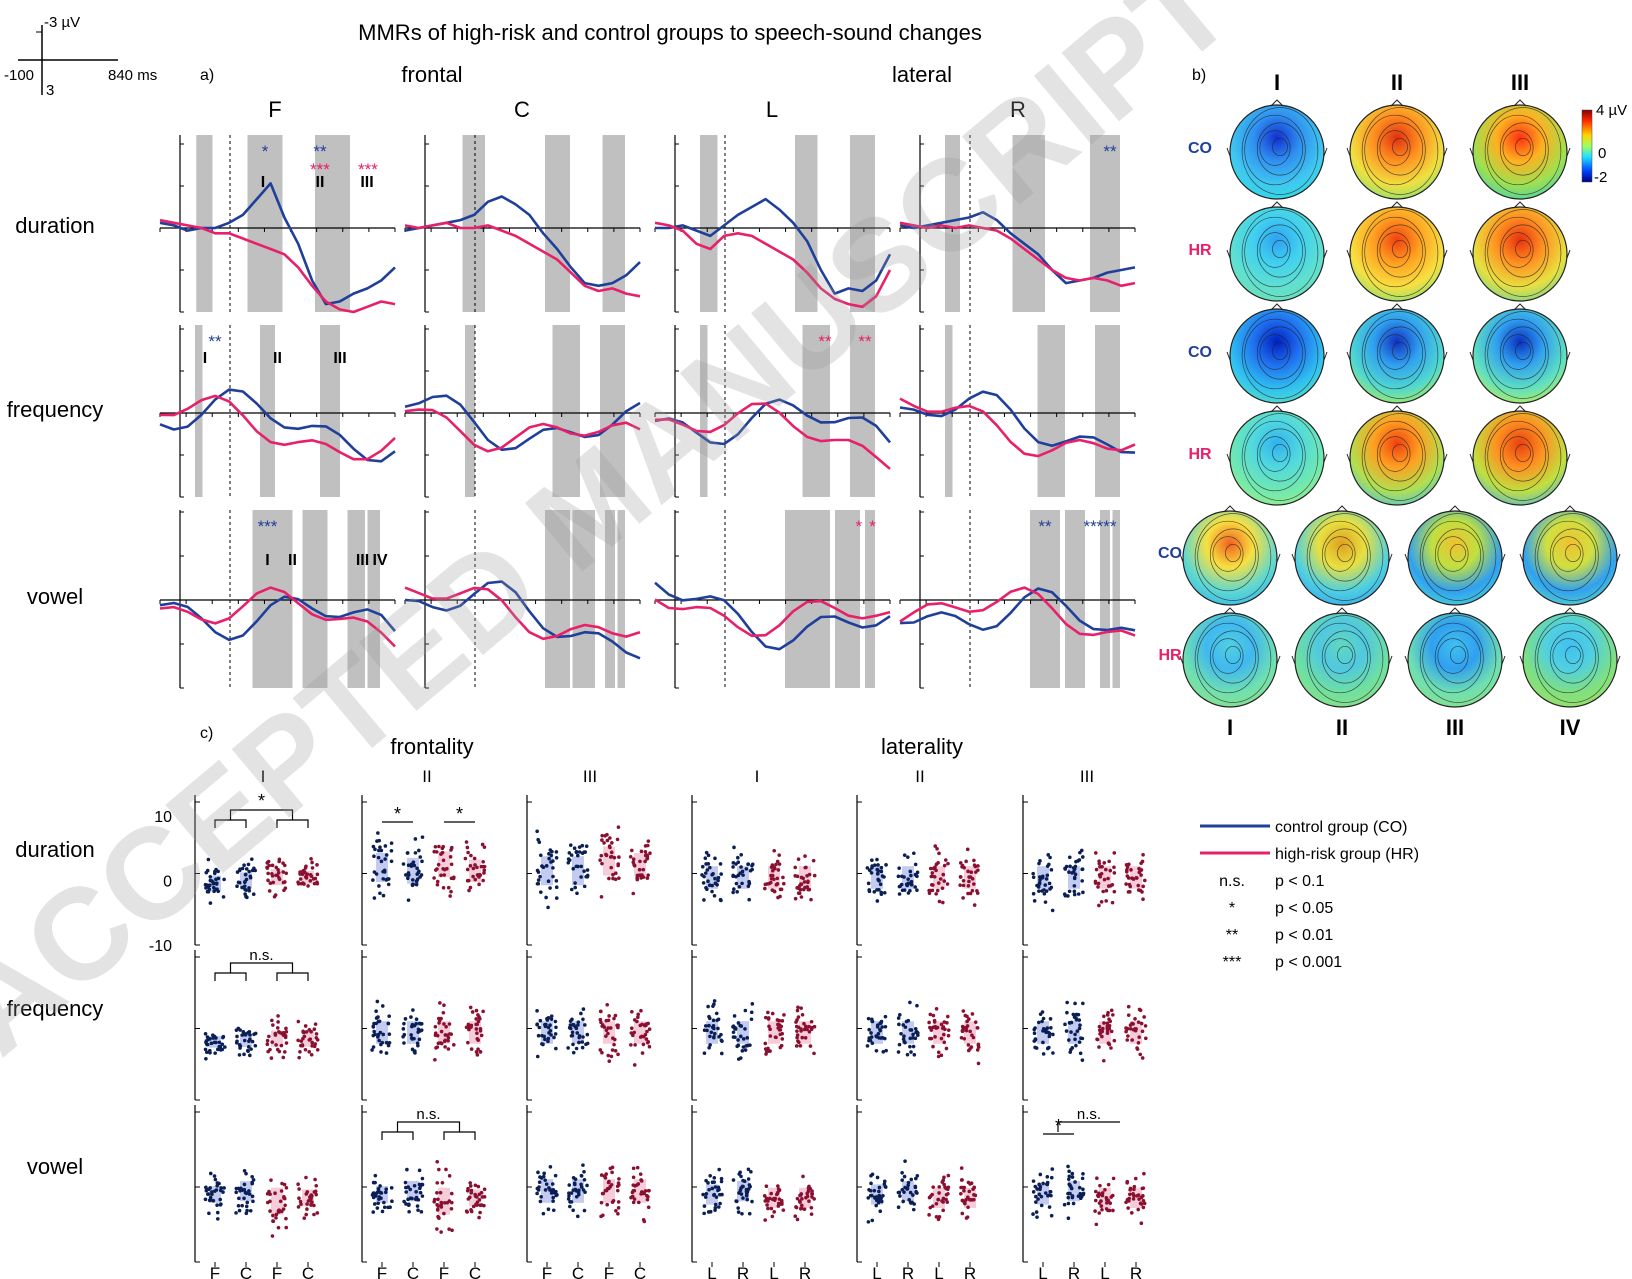 Image resolution: width=1632 pixels, height=1279 pixels. What do you see at coordinates (1304, 908) in the screenshot?
I see `legend-p-1: p < 0.05` at bounding box center [1304, 908].